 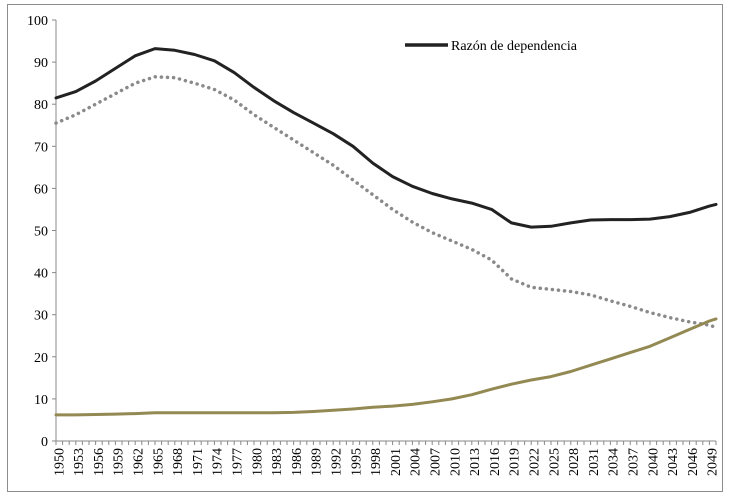 I want to click on x-tick-label: 2031, so click(x=594, y=462).